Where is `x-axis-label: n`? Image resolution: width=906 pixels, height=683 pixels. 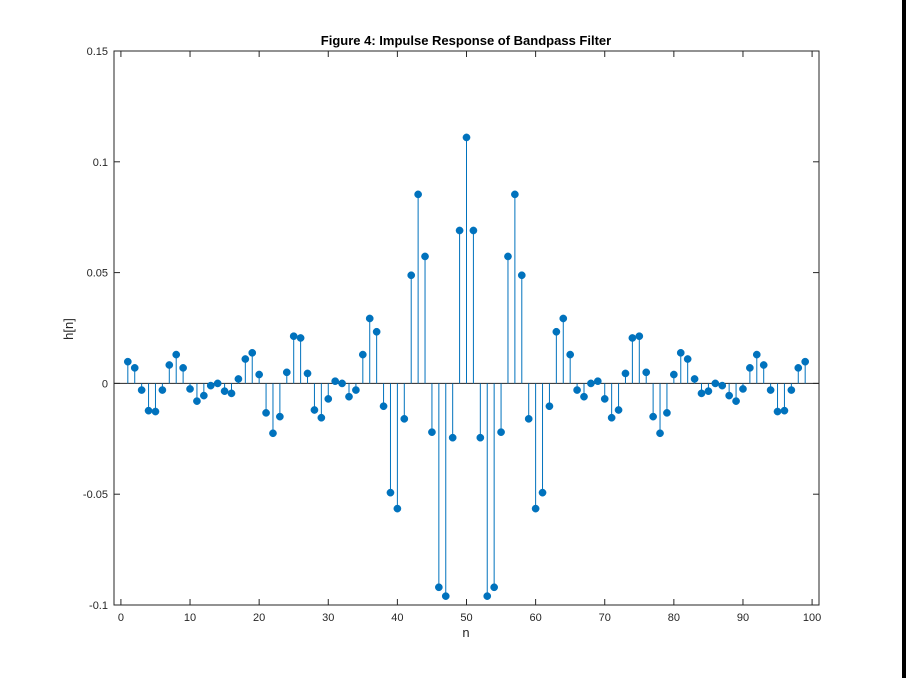
x-axis-label: n is located at coordinates (465, 632).